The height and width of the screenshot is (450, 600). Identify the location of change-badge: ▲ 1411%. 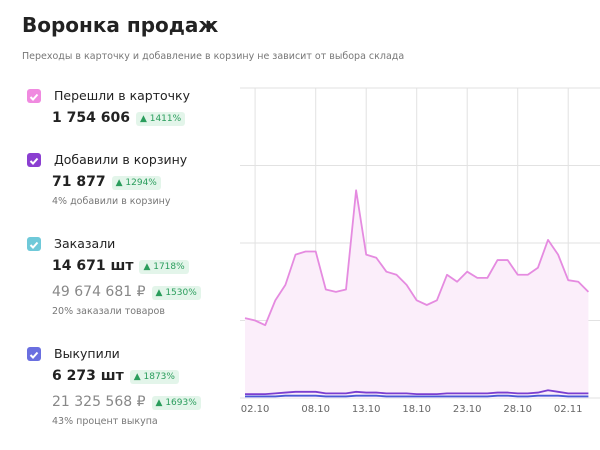
(160, 119).